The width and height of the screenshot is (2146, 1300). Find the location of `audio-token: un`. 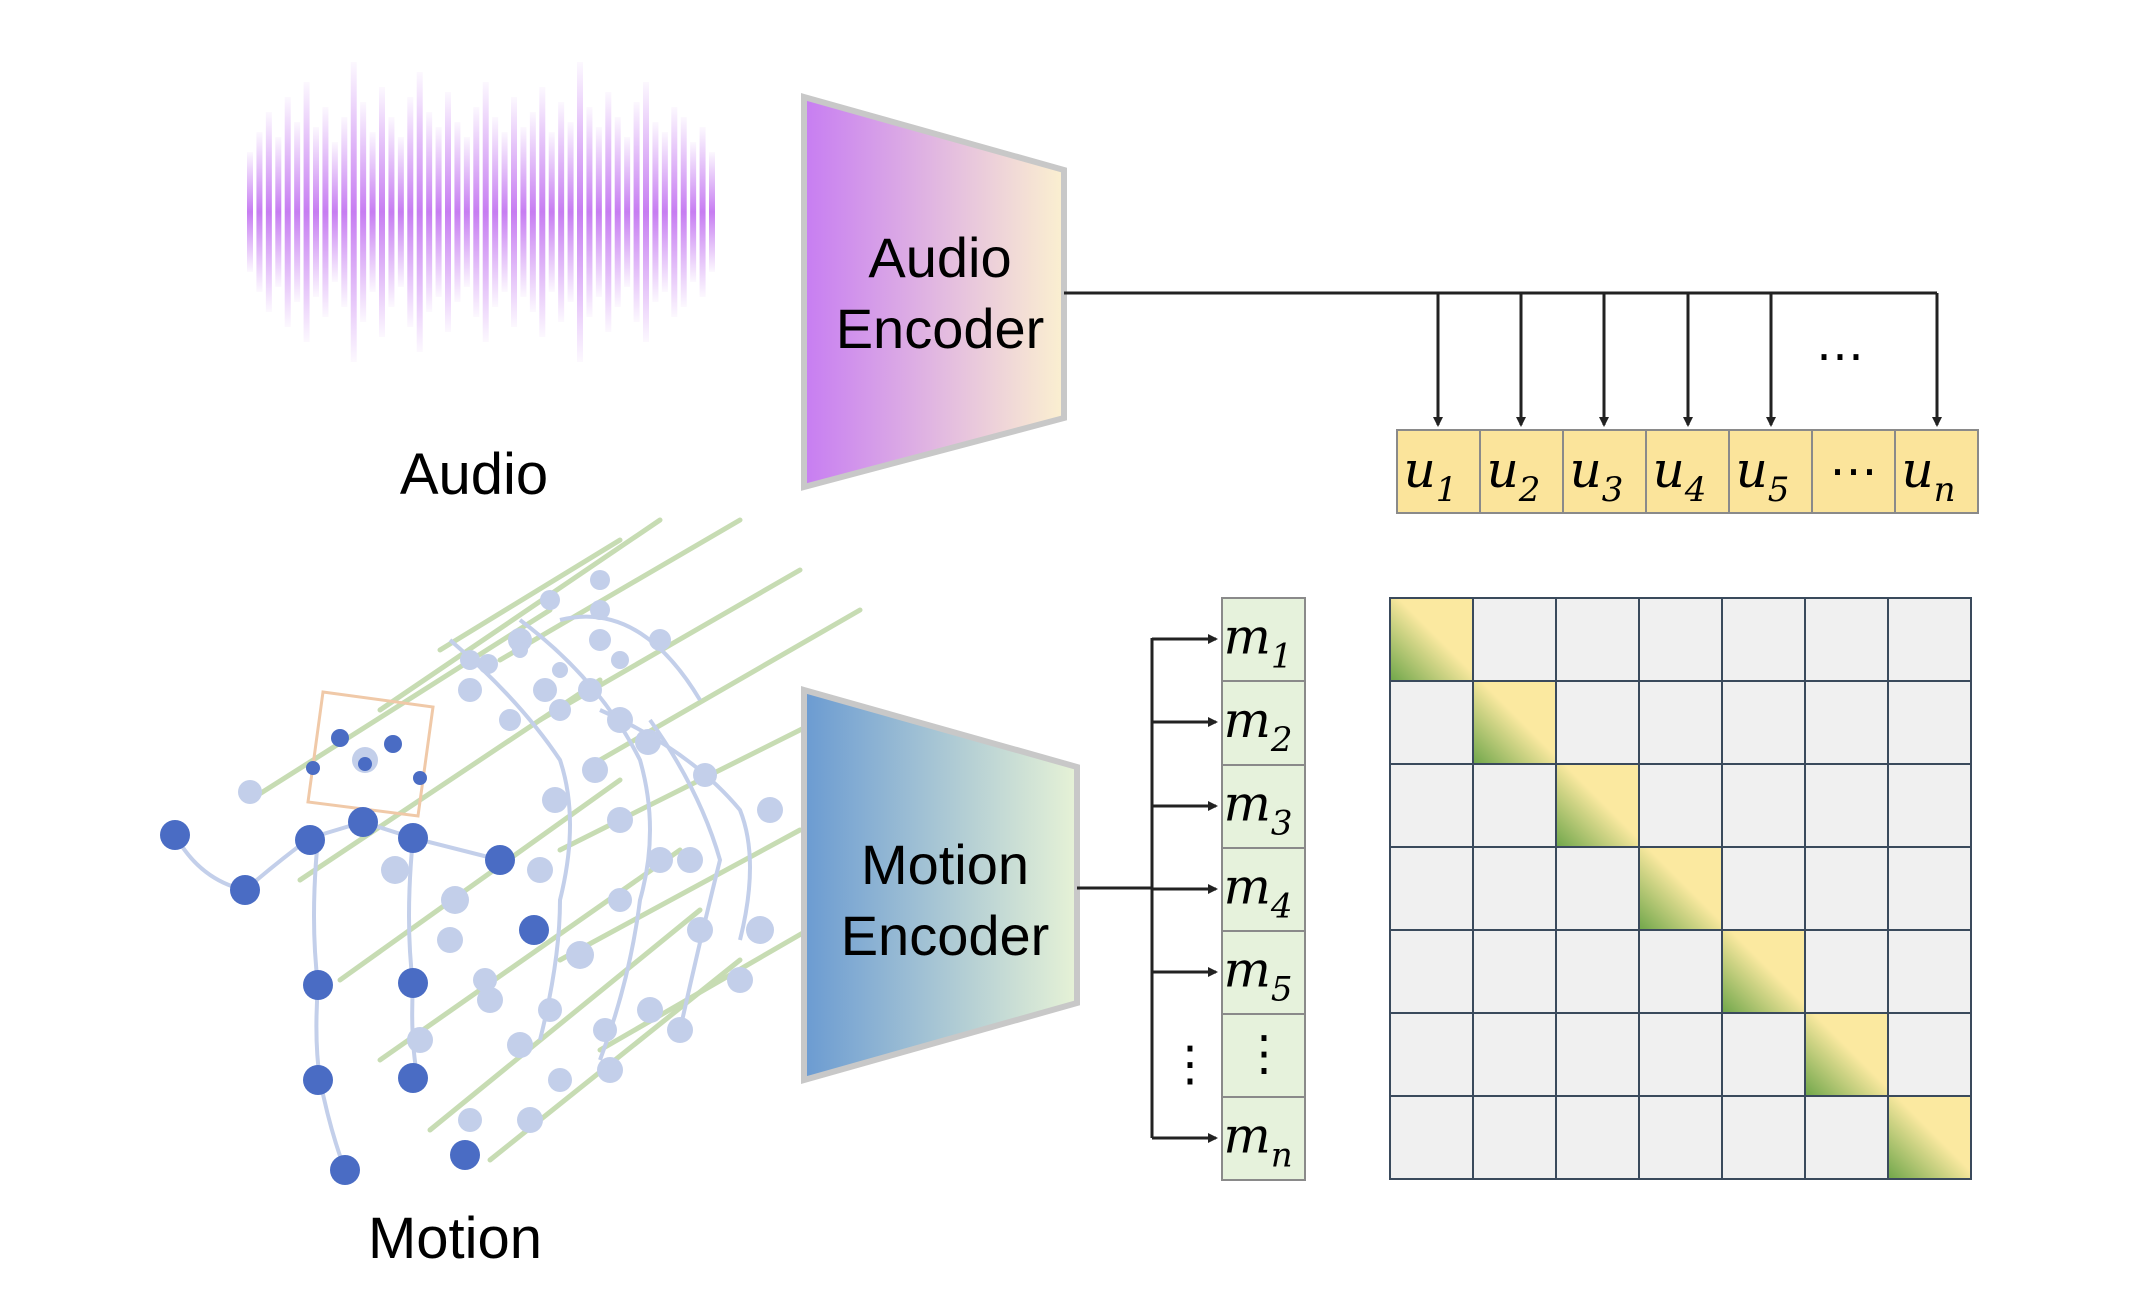

audio-token: un is located at coordinates (1936, 471).